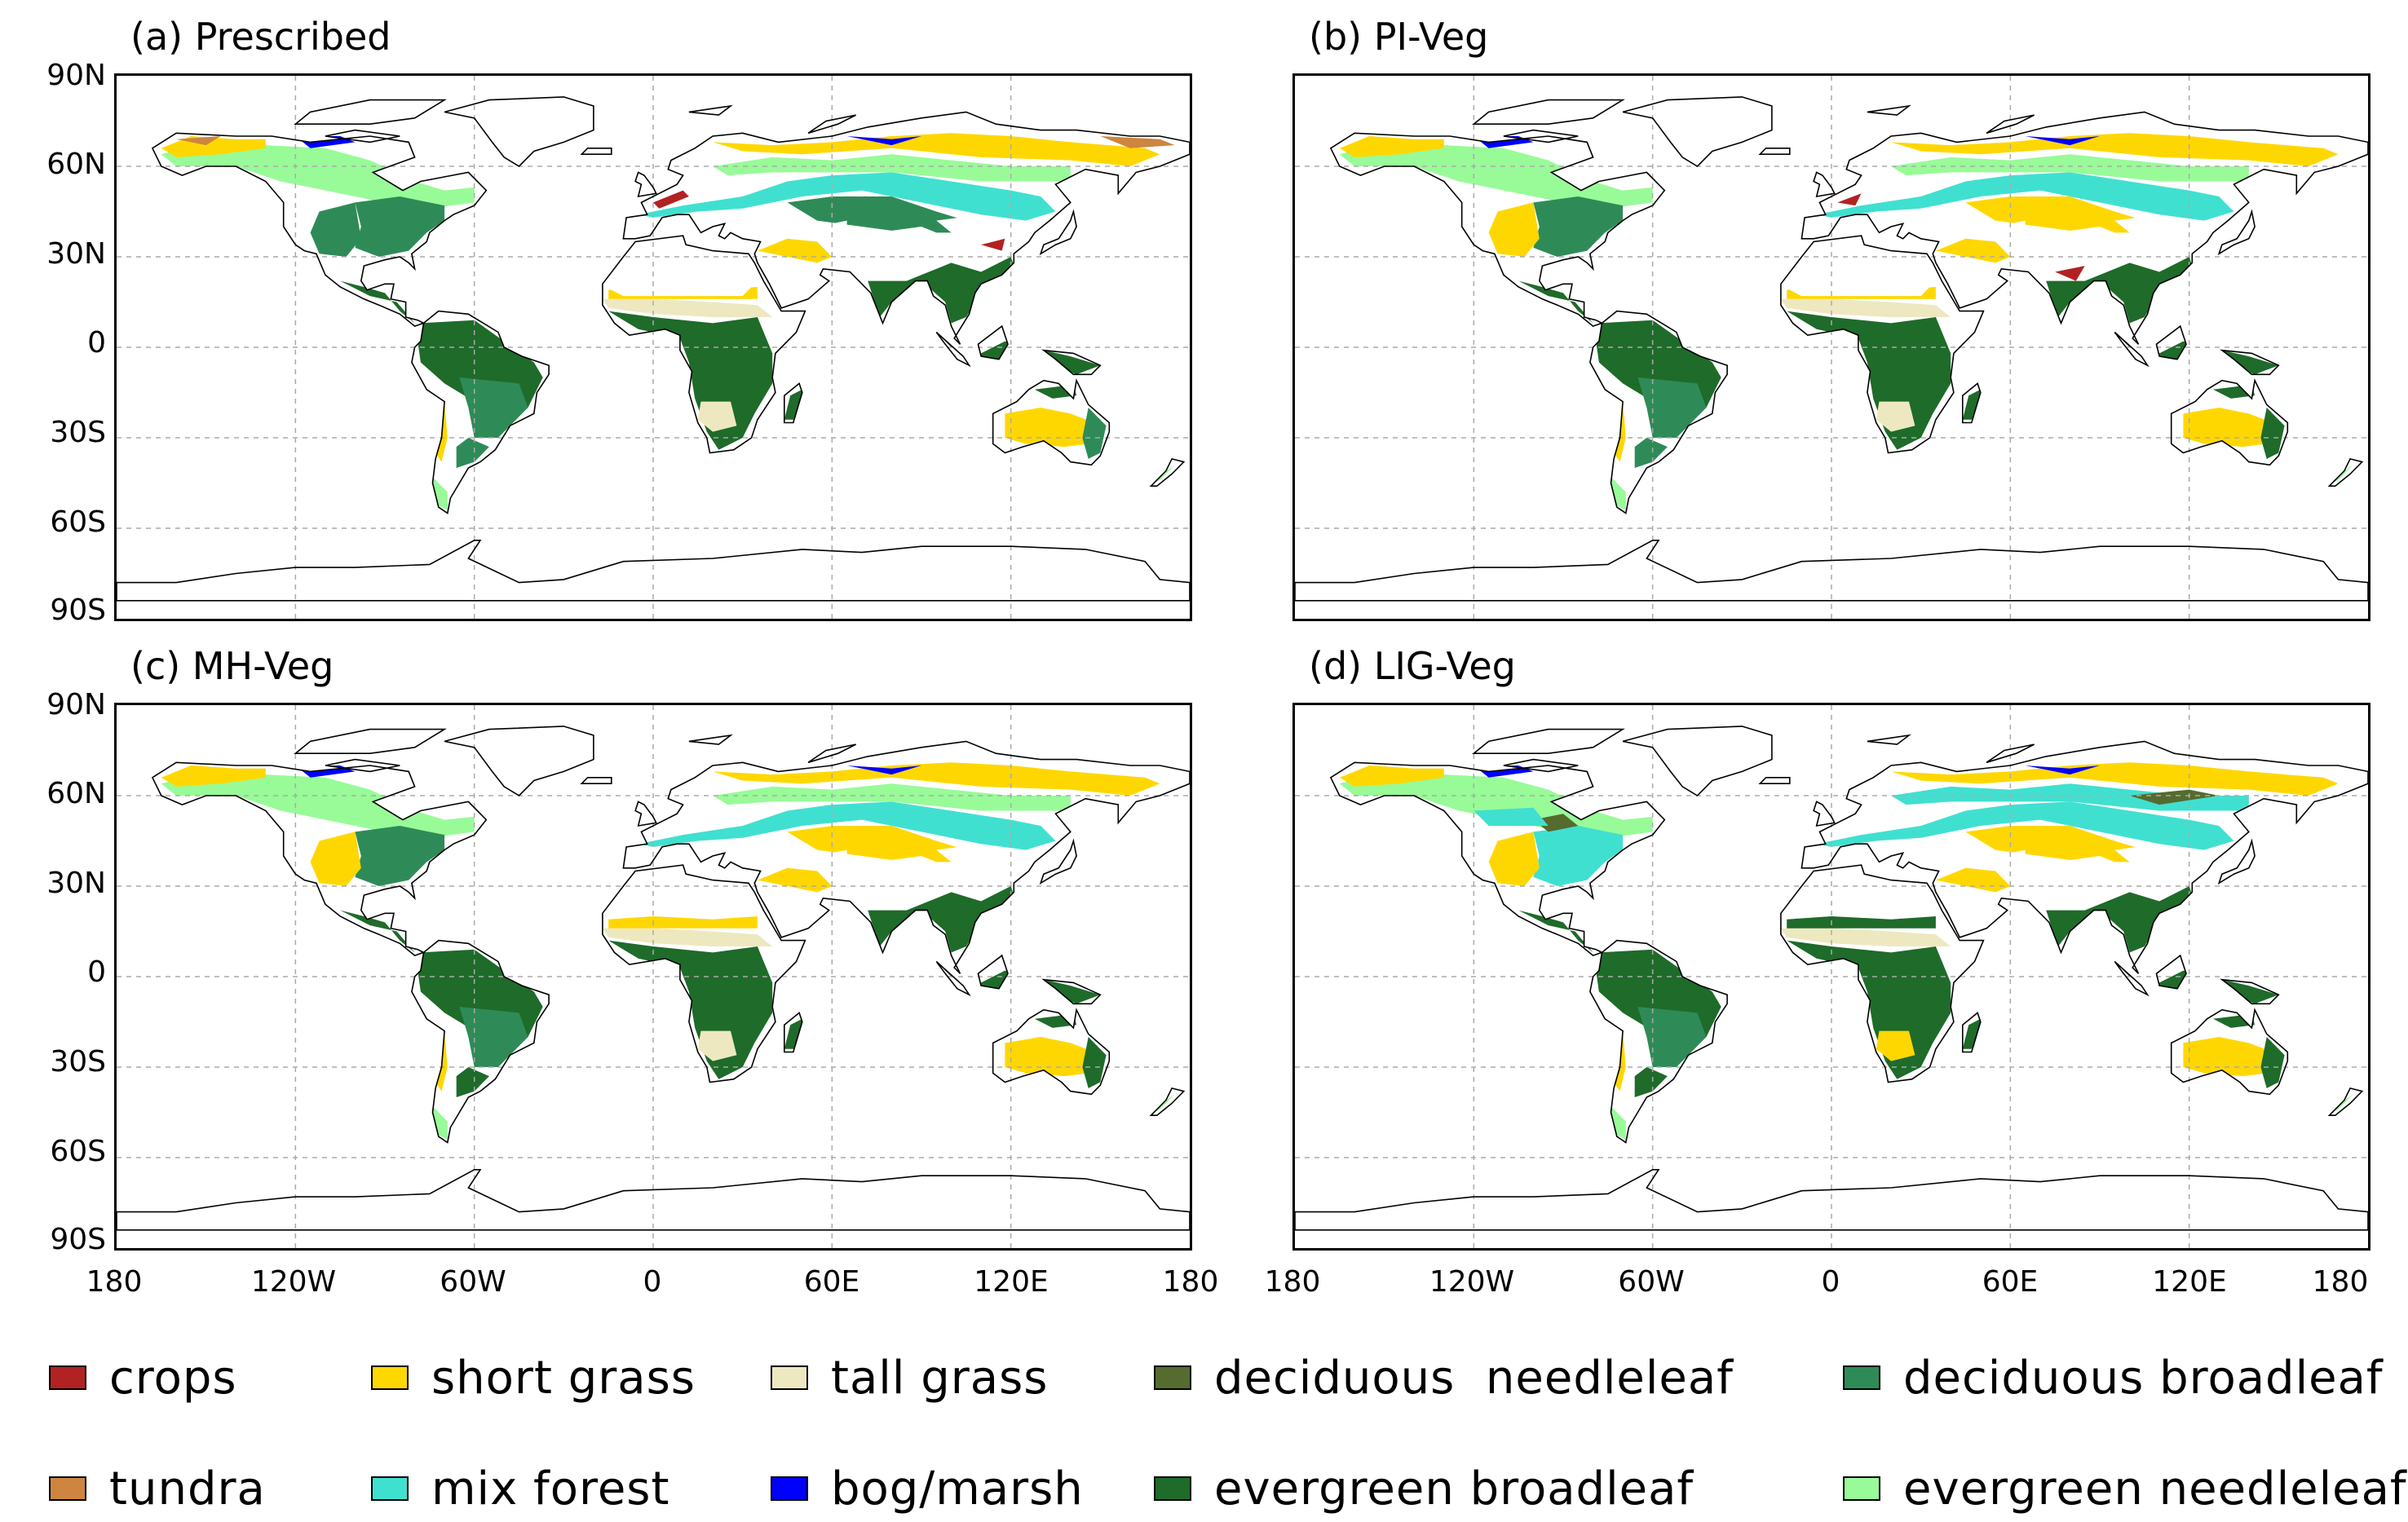  I want to click on legend-item-short-grass: short grass, so click(533, 1378).